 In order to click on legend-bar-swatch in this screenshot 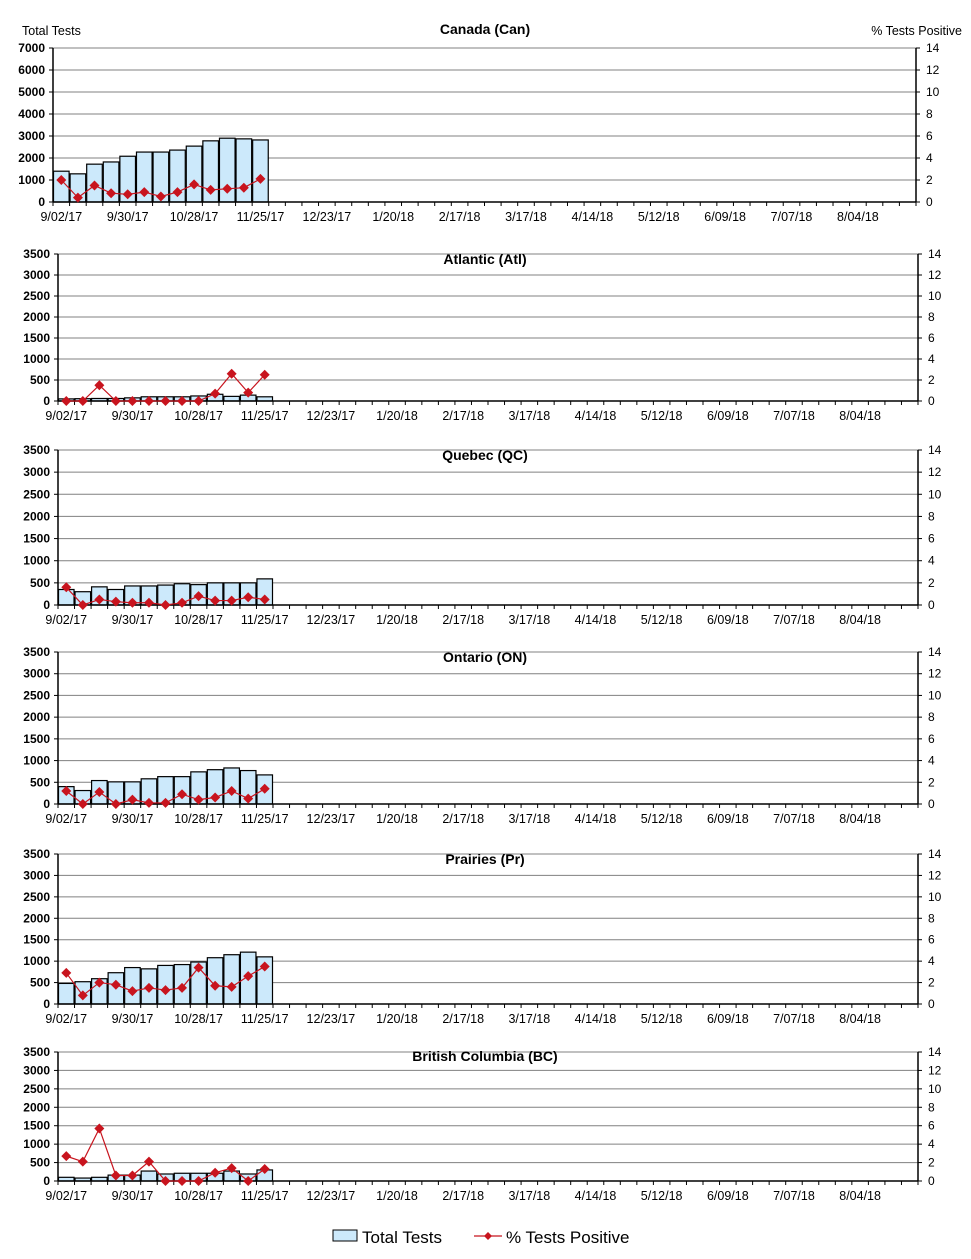, I will do `click(345, 1235)`.